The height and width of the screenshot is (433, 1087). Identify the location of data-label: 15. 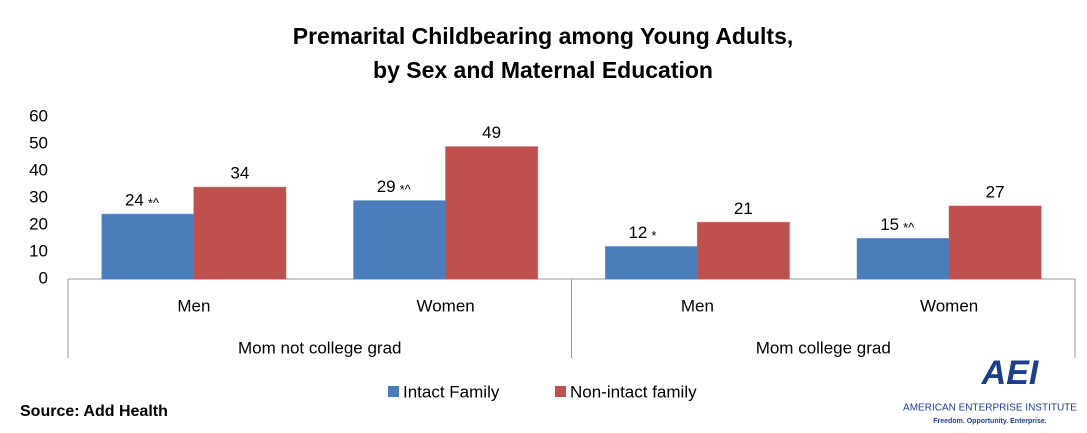
(889, 224).